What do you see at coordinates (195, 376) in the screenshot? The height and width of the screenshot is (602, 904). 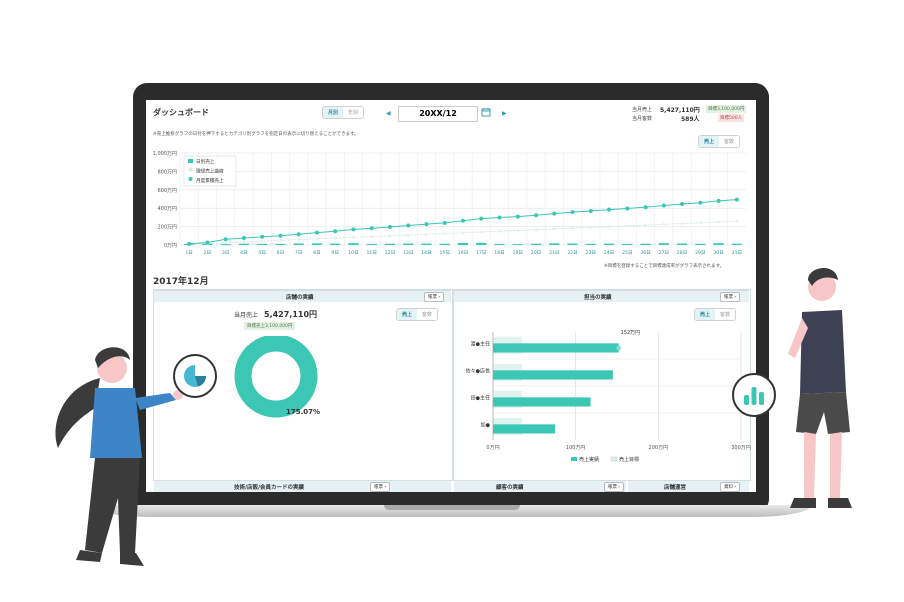 I see `pie-chart-icon` at bounding box center [195, 376].